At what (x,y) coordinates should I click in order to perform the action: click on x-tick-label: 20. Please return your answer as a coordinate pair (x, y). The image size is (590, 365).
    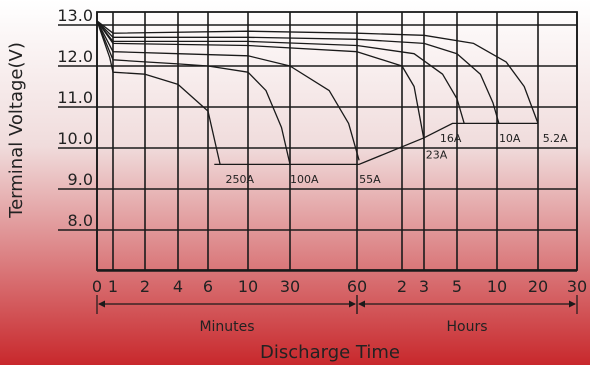
    Looking at the image, I should click on (538, 286).